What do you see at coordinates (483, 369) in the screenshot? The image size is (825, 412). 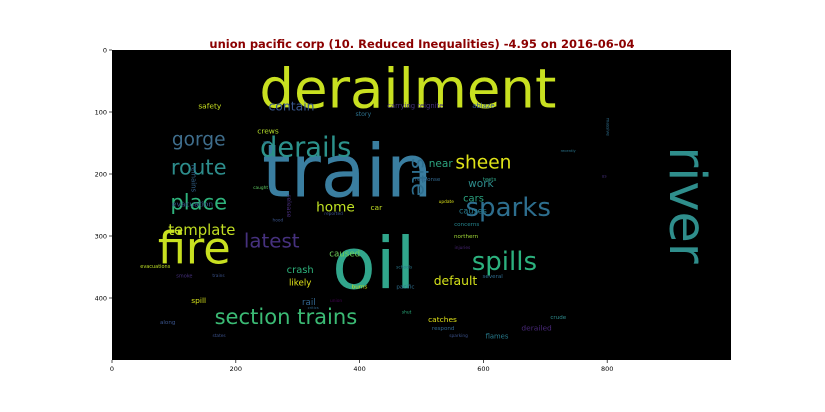 I see `x-tick-label: 600` at bounding box center [483, 369].